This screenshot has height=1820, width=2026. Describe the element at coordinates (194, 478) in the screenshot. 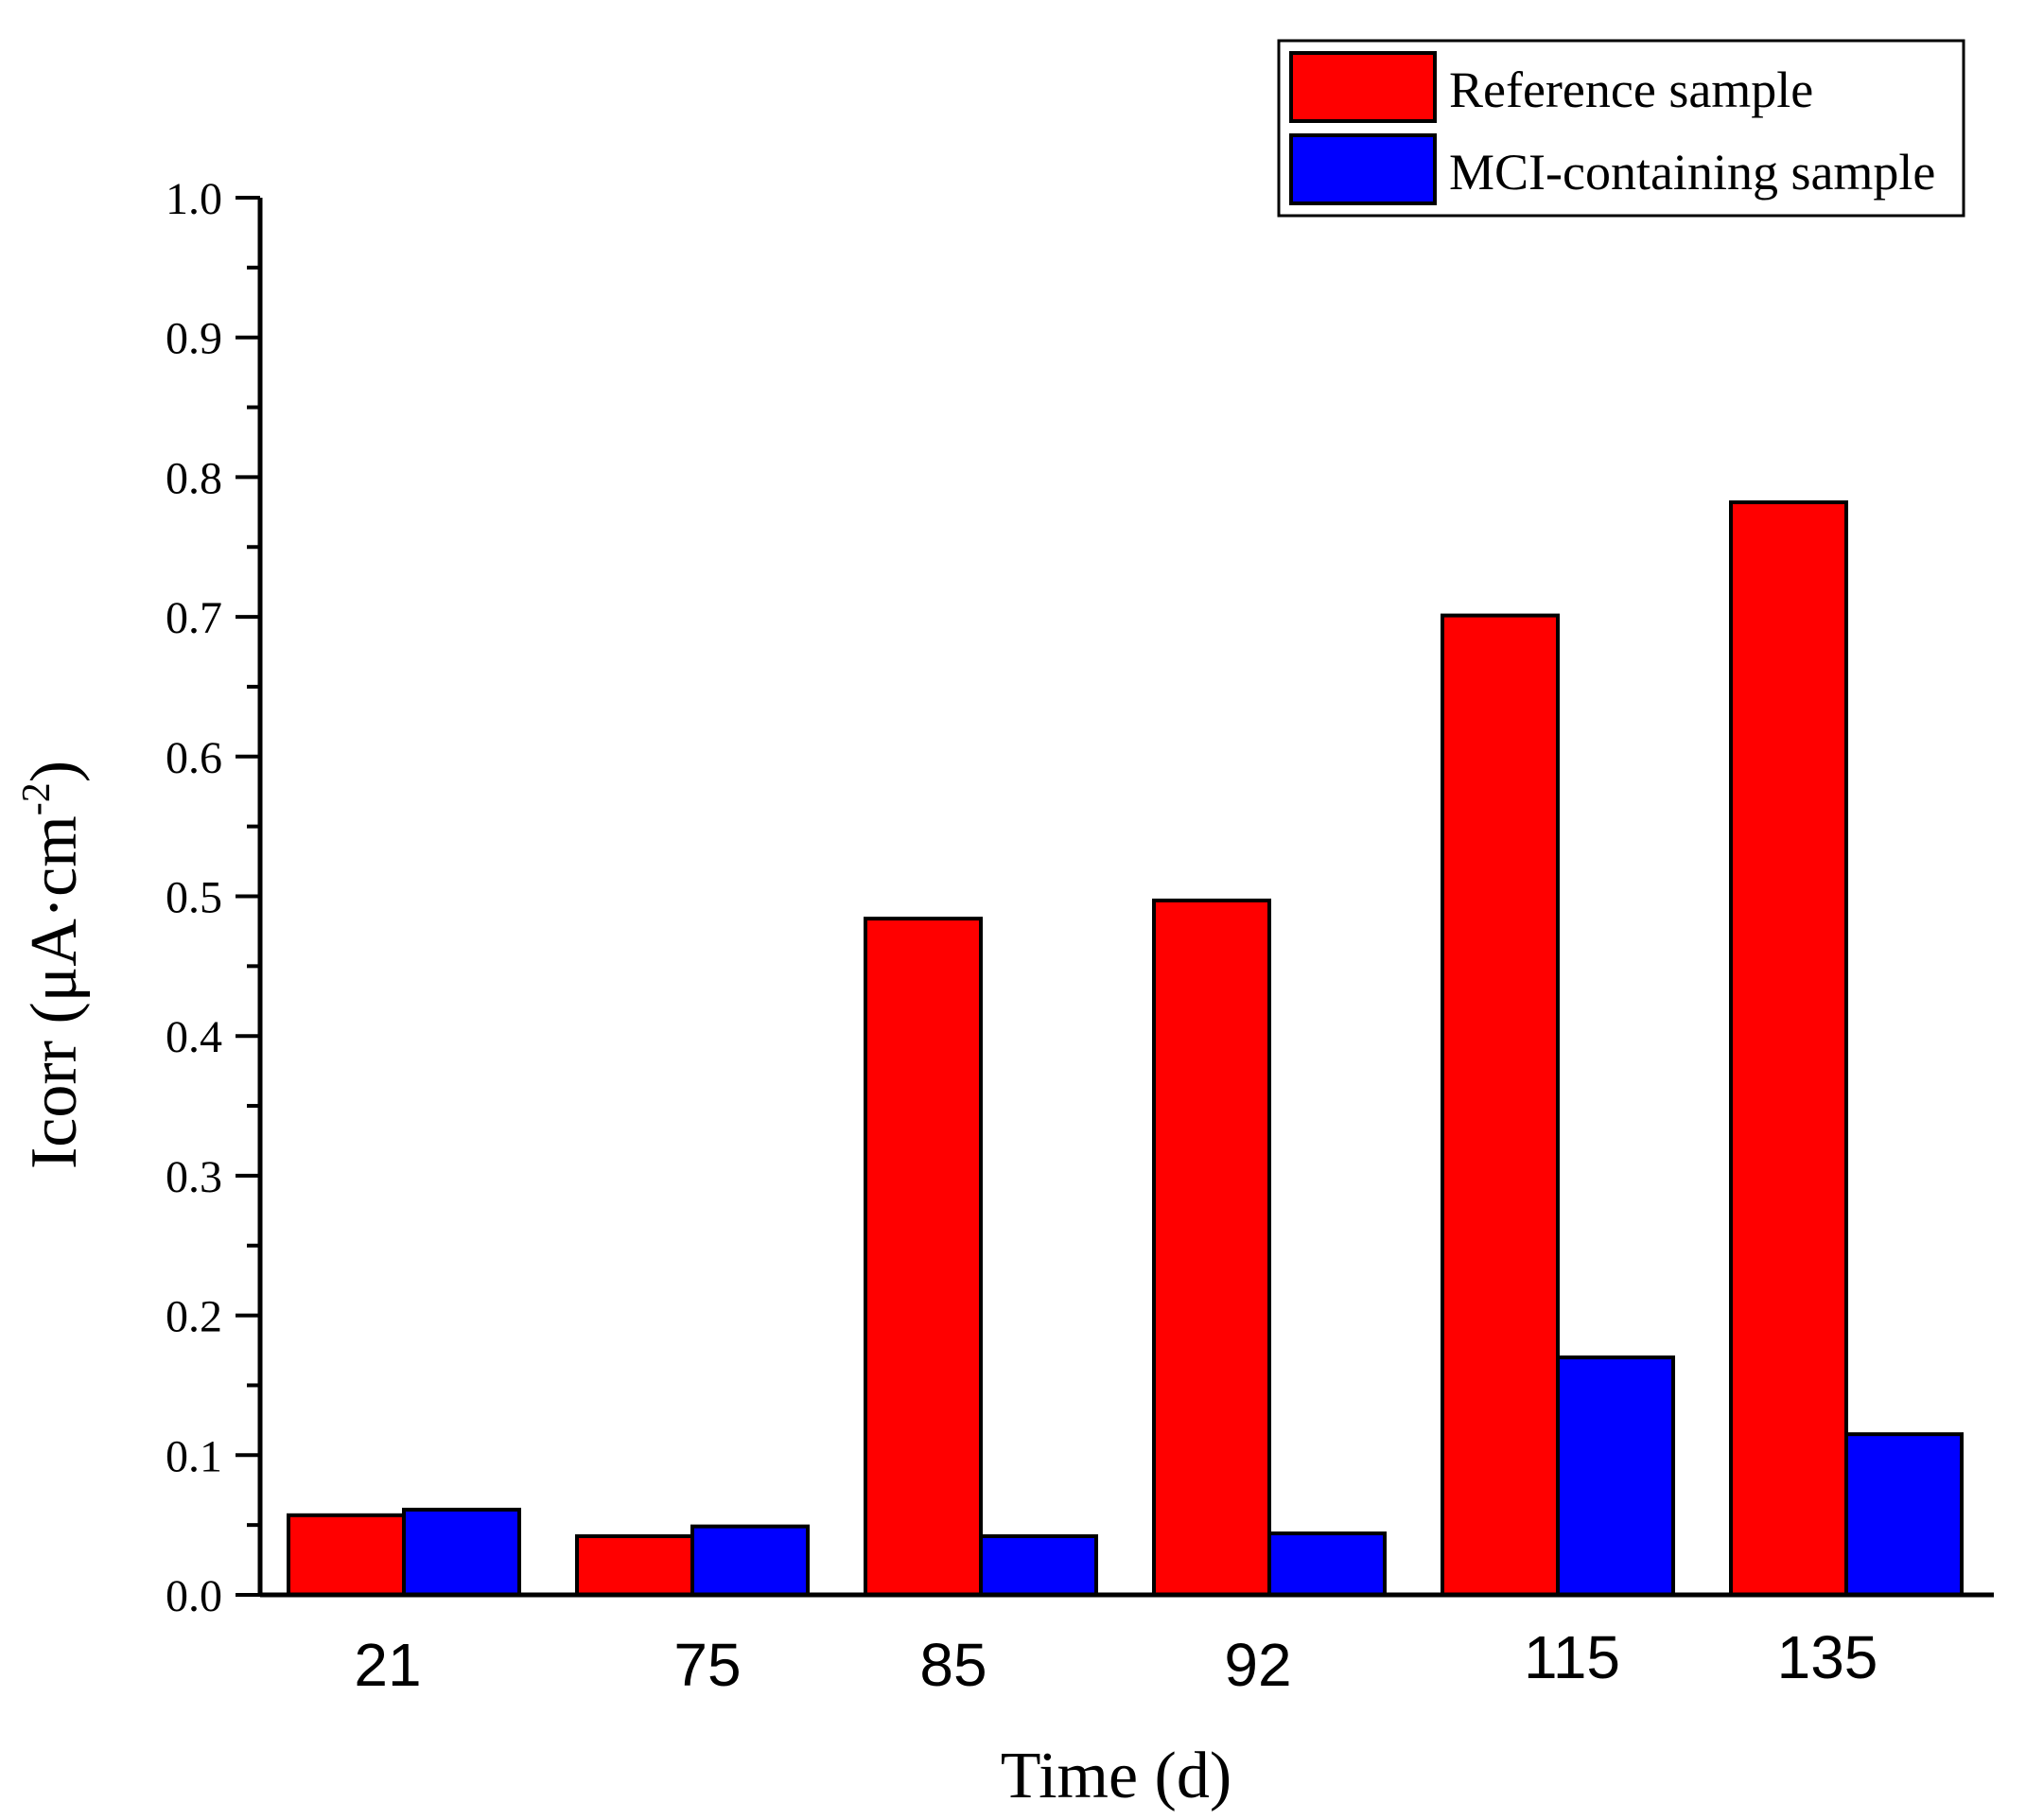

I see `y-tick-label-0-8: 0.8` at that location.